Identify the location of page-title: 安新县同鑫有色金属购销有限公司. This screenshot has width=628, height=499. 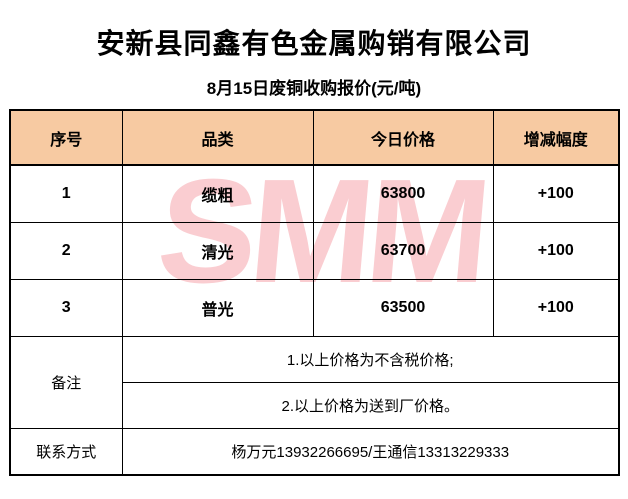
(314, 43).